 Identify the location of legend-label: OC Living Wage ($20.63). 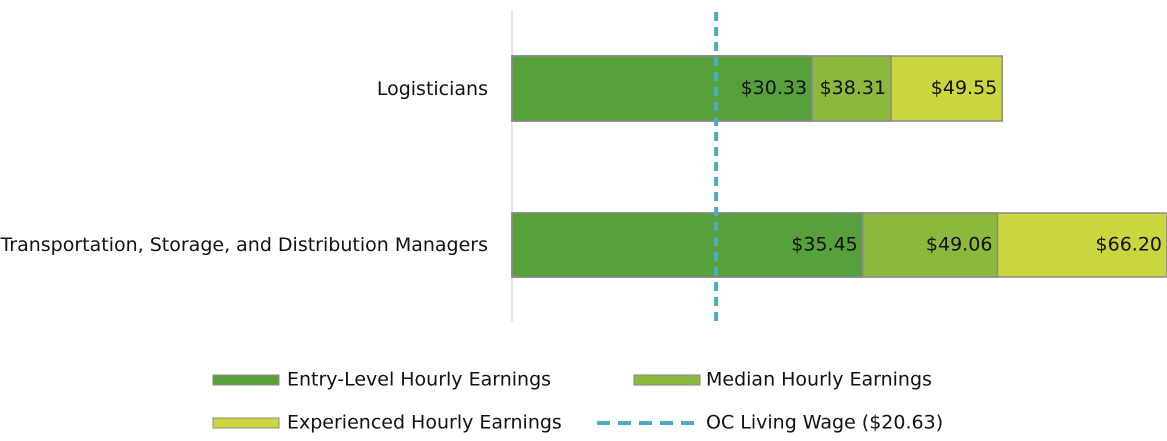
(824, 423).